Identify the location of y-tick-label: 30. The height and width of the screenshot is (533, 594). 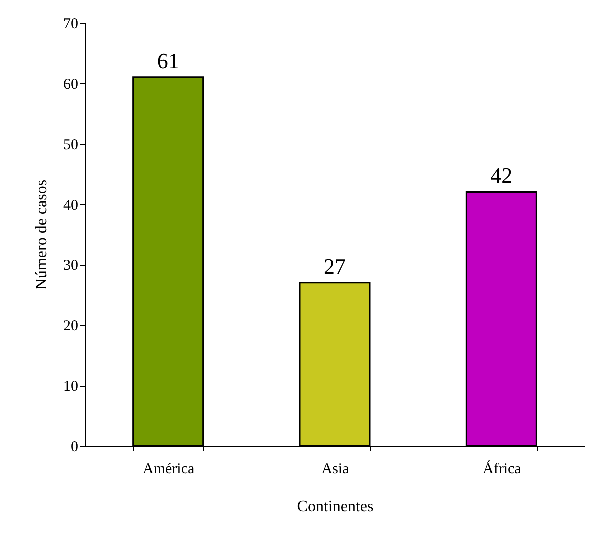
(71, 266).